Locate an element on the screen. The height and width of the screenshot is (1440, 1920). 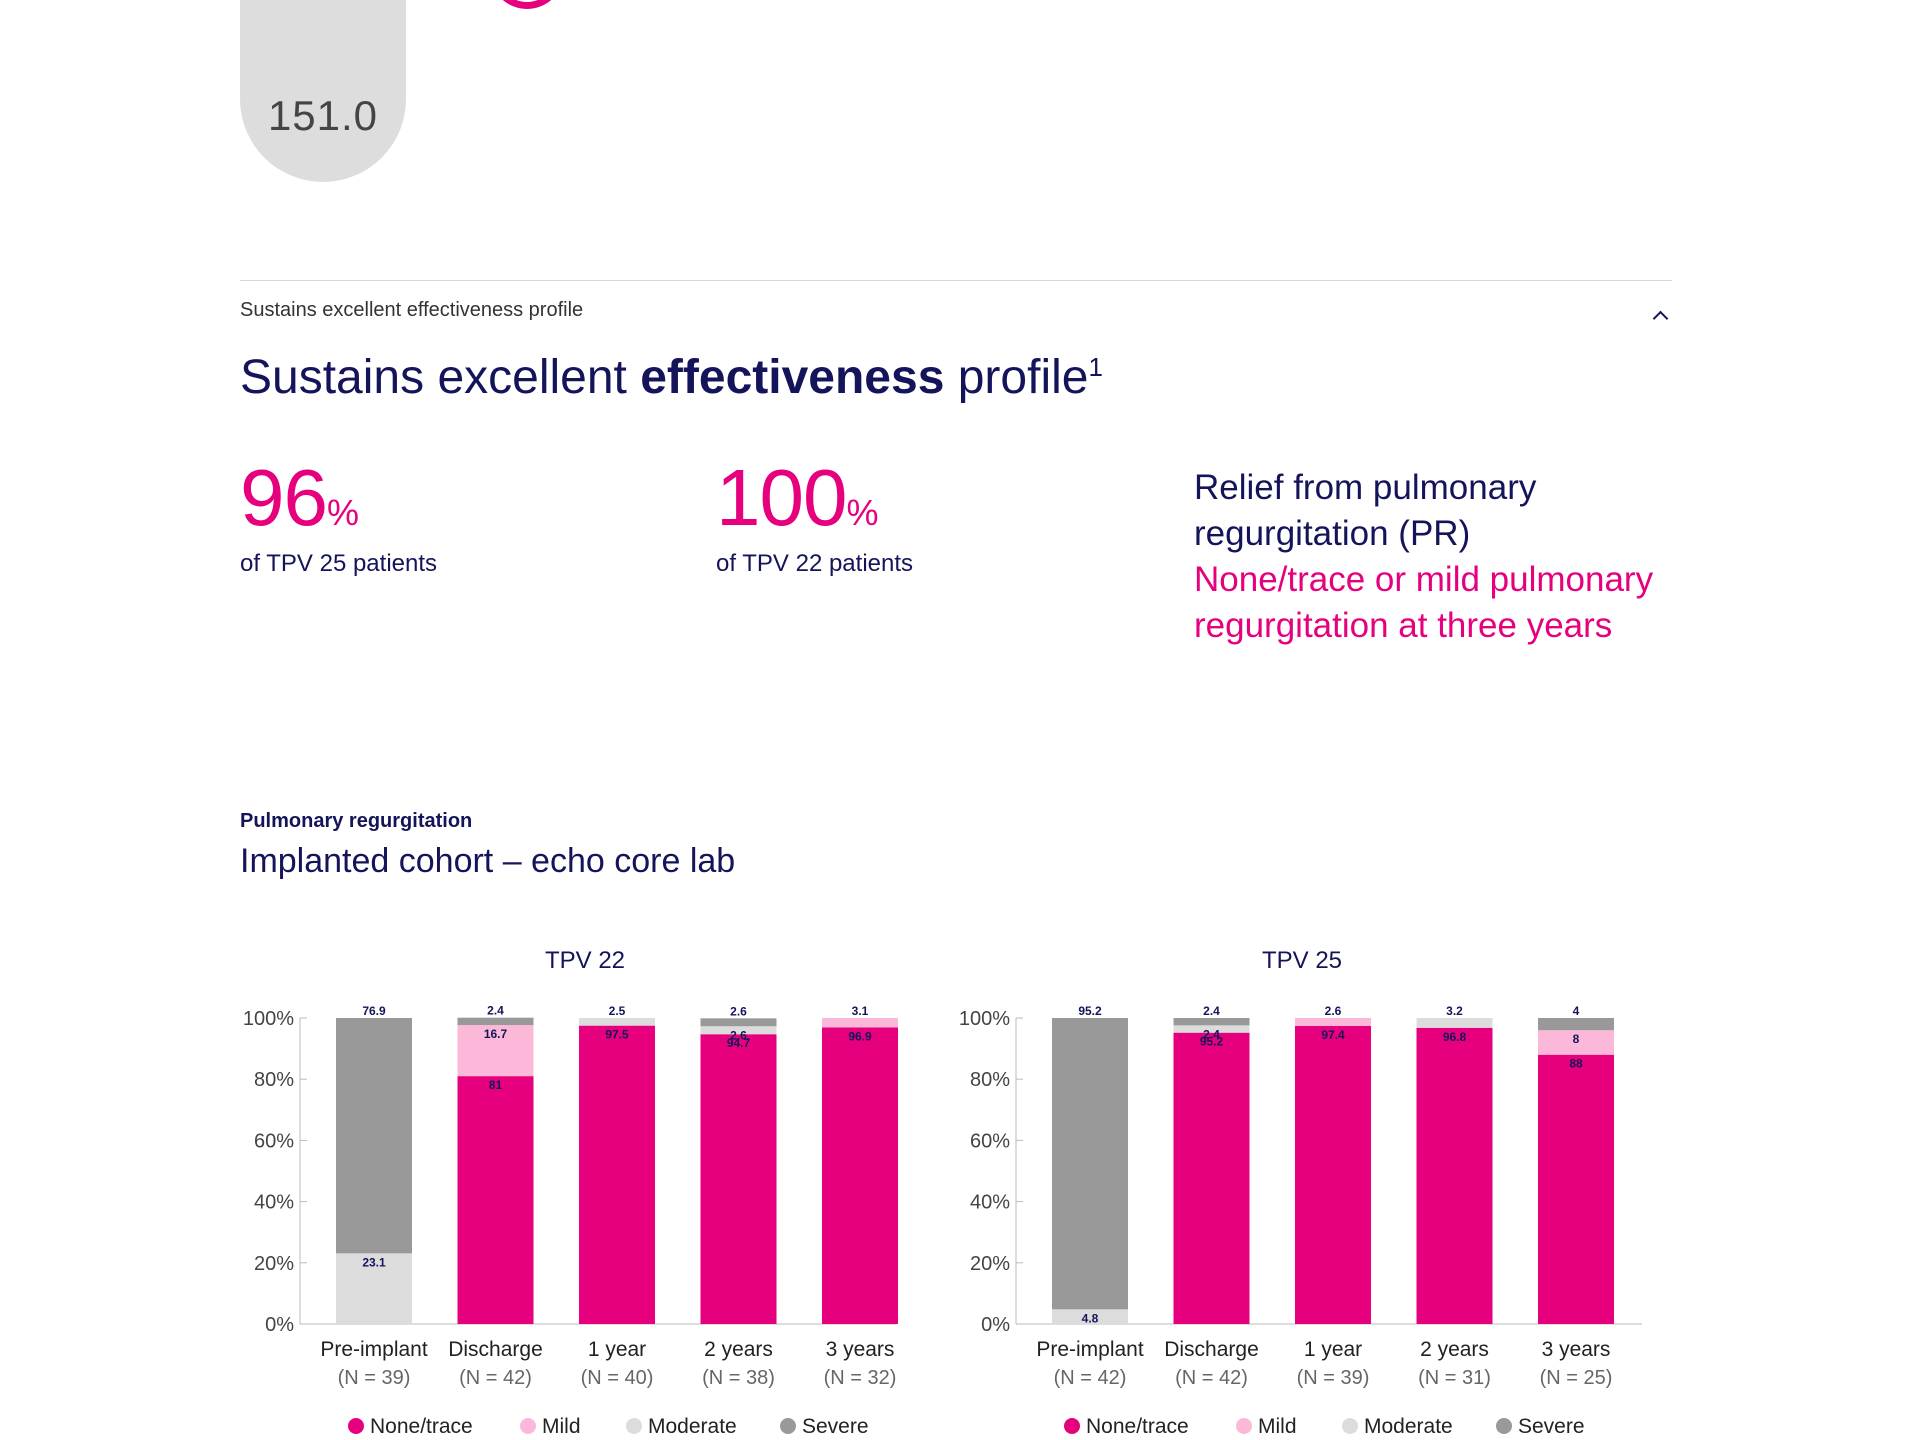
footnote-ref: 1 is located at coordinates (1095, 367).